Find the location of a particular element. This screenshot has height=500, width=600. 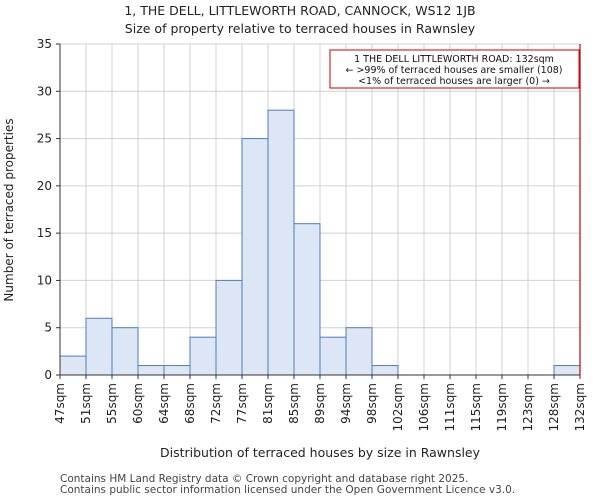

bar-85sqm is located at coordinates (307, 299).